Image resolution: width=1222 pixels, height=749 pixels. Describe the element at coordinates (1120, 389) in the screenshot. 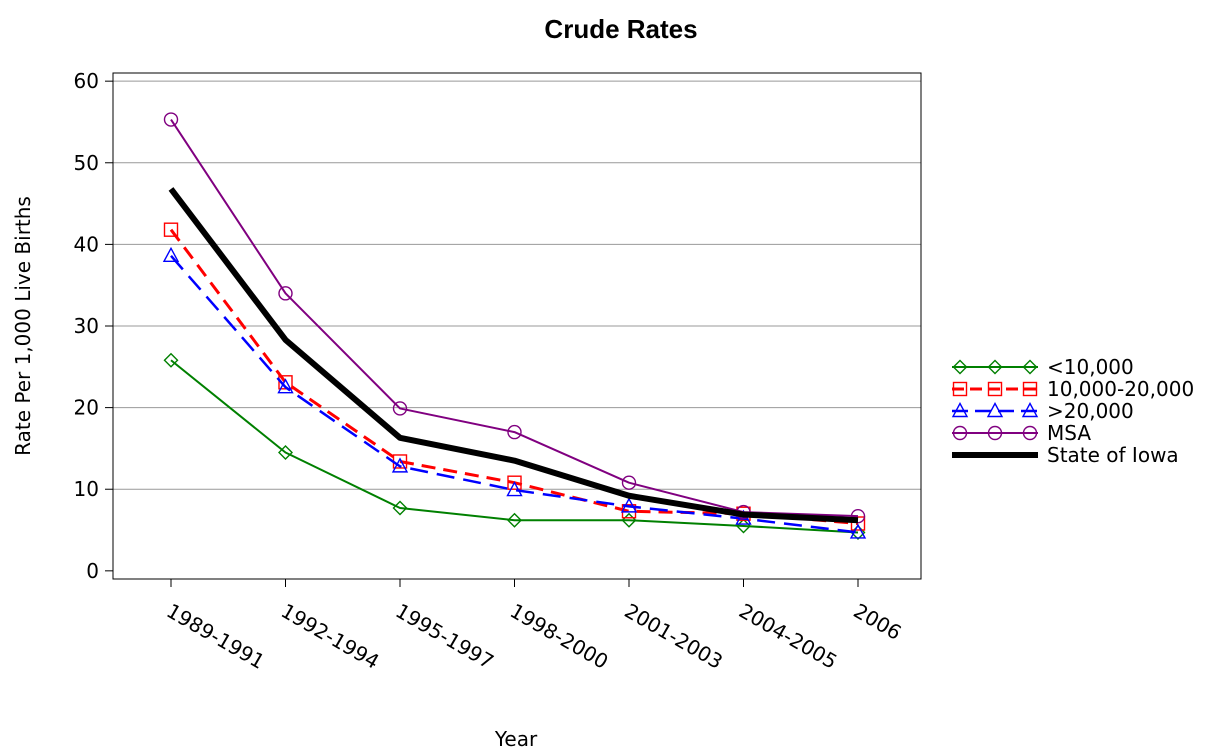

I see `legend-label-1: 10,000-20,000` at that location.